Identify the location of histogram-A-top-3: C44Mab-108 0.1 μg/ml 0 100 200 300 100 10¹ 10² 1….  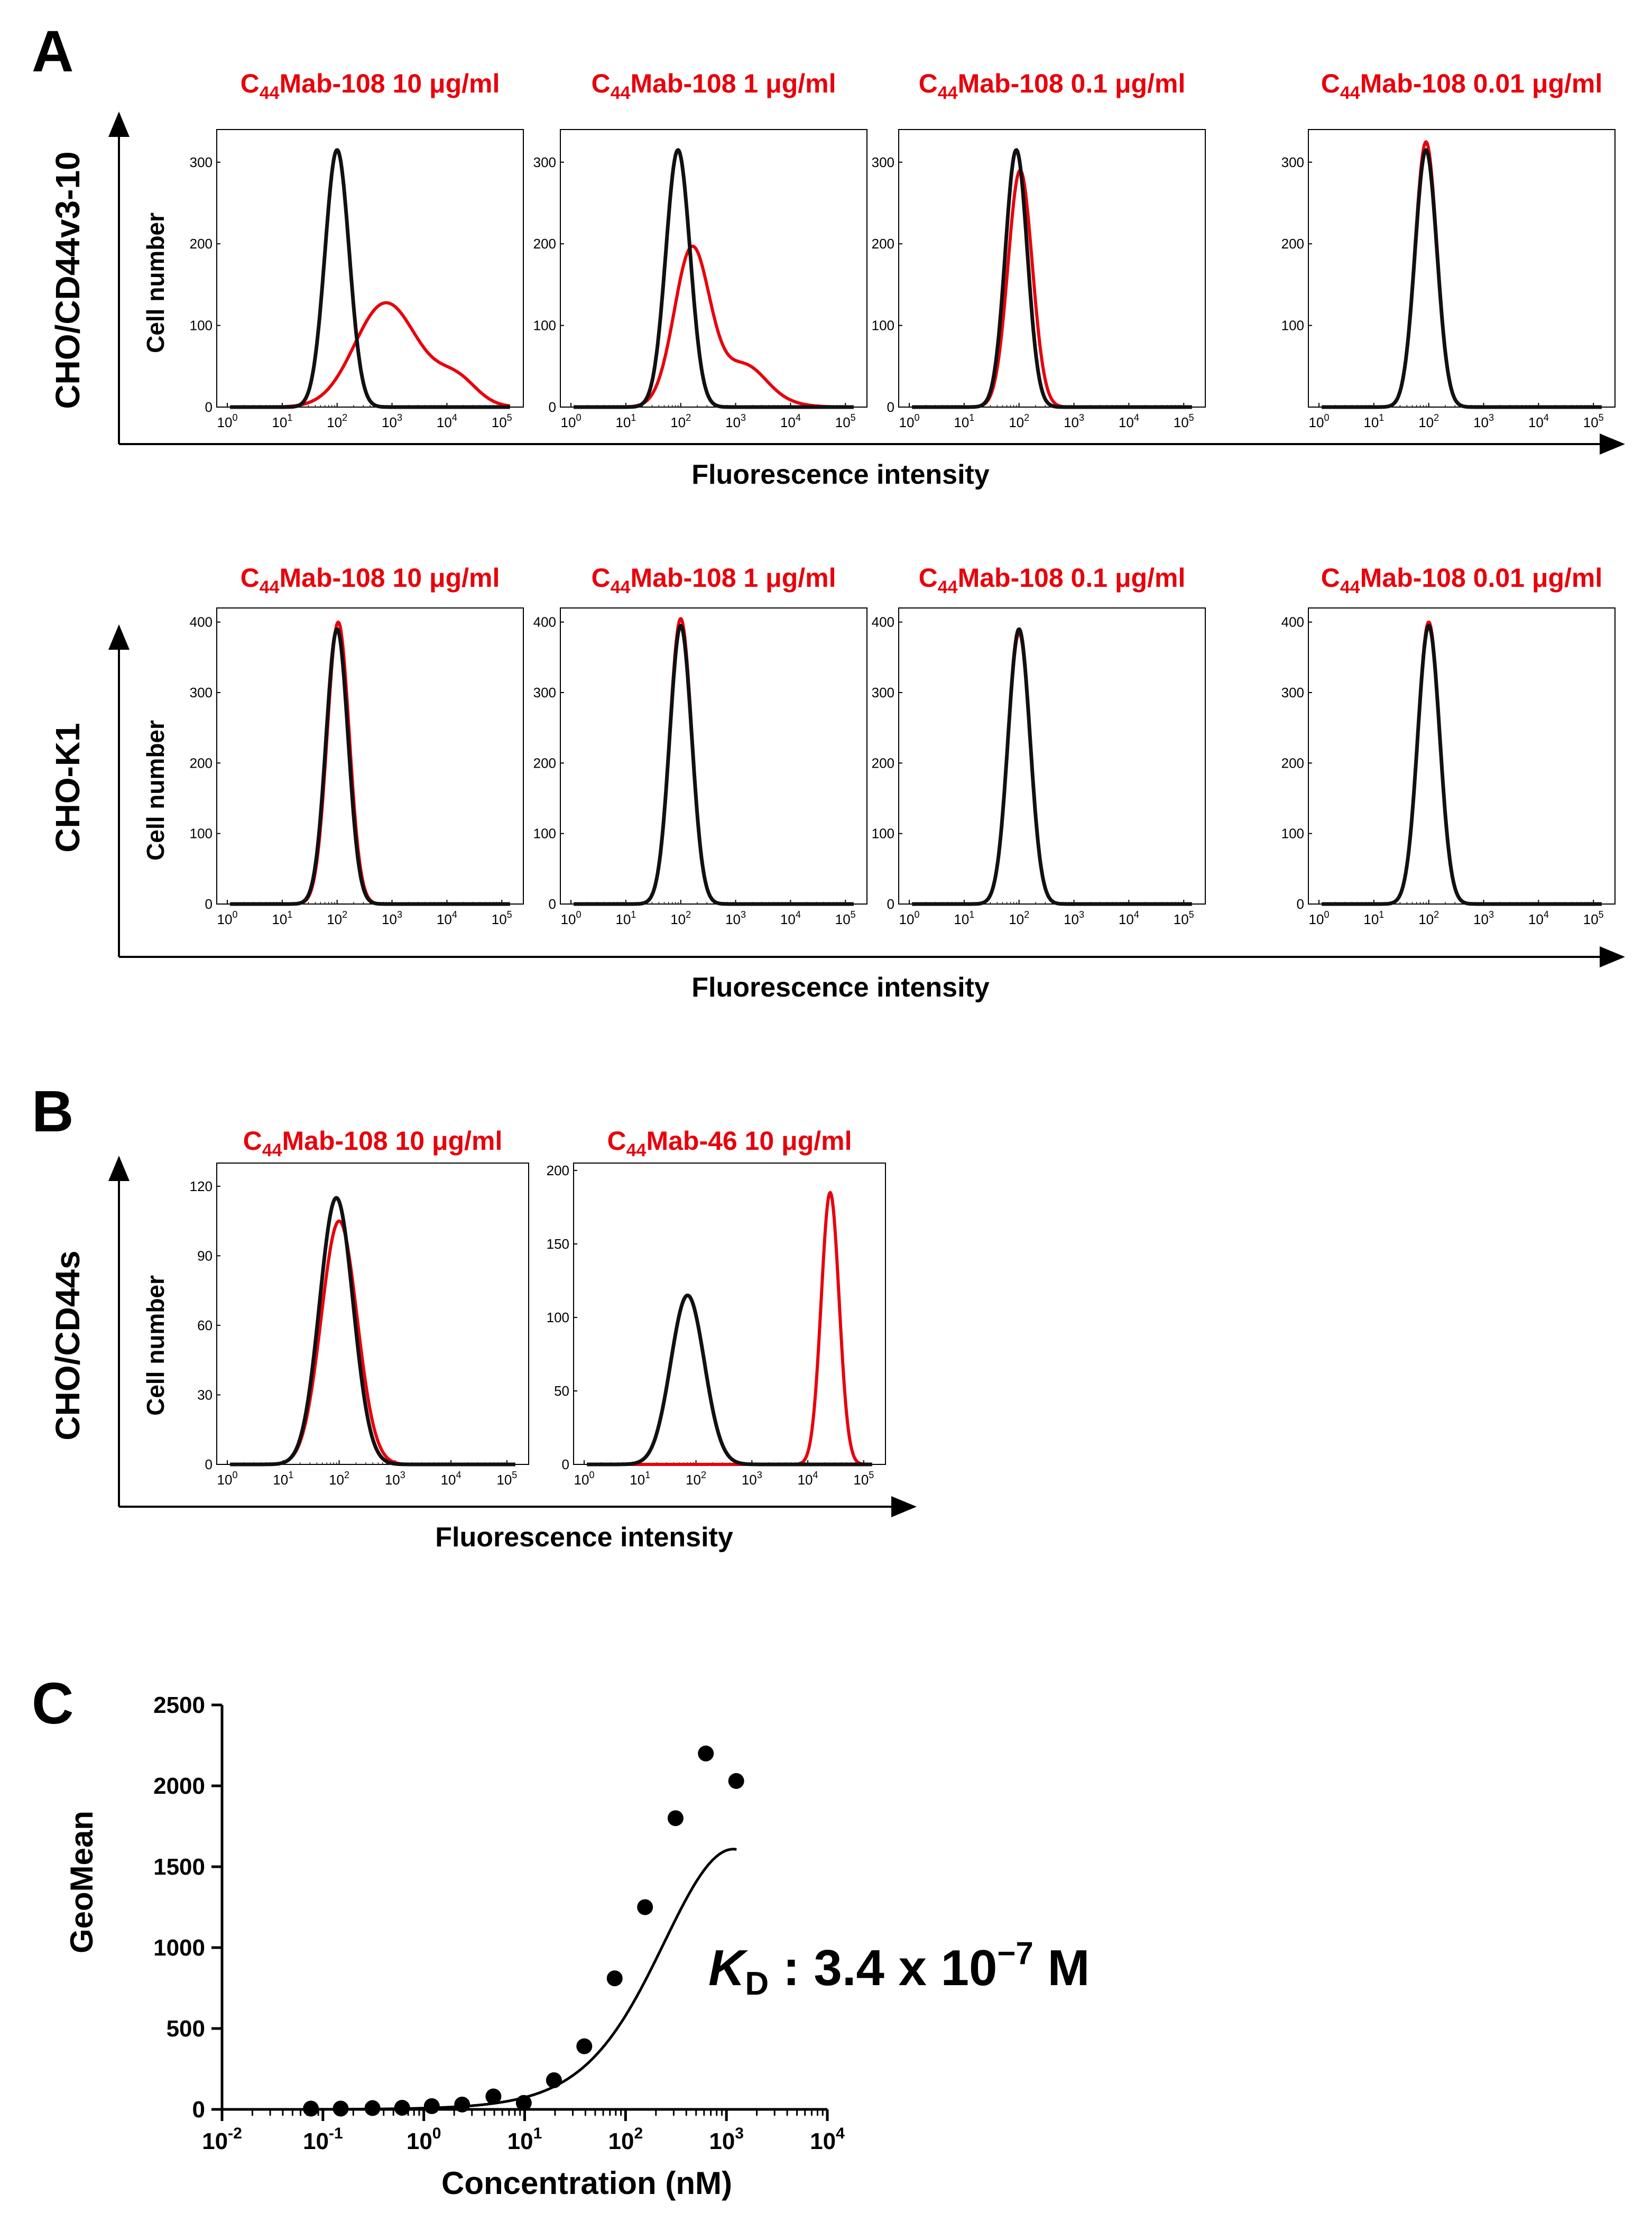
(1039, 250).